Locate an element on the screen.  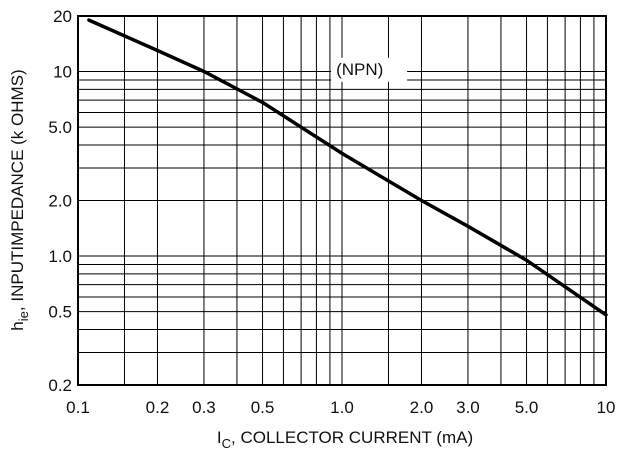
y-axis-label-main: h is located at coordinates (17, 325).